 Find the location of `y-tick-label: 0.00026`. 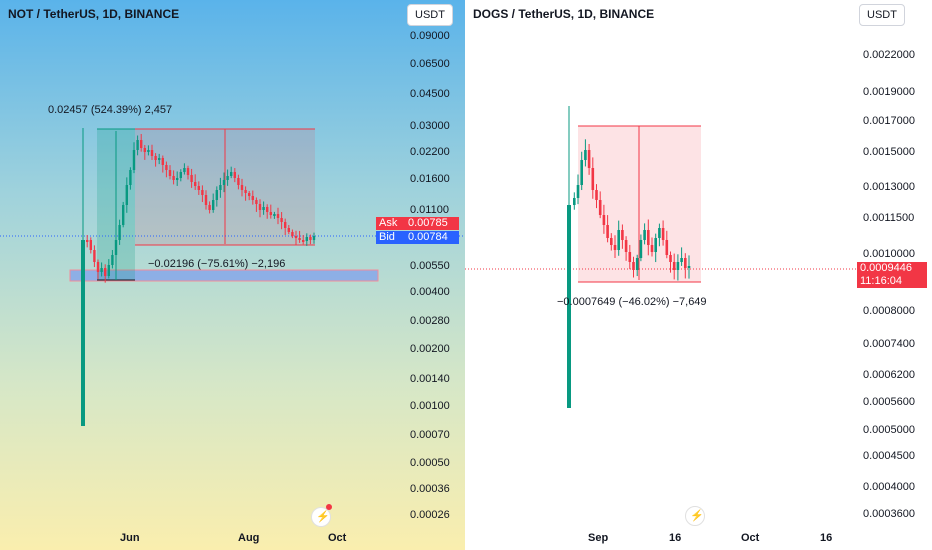

y-tick-label: 0.00026 is located at coordinates (430, 515).